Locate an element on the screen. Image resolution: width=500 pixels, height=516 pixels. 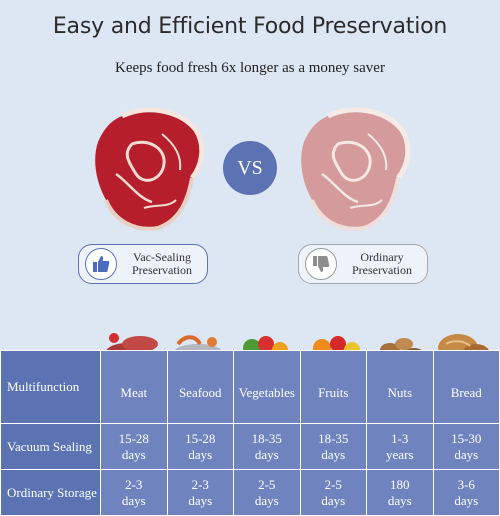
ordinary-badge: Ordinary Preservation is located at coordinates (363, 264).